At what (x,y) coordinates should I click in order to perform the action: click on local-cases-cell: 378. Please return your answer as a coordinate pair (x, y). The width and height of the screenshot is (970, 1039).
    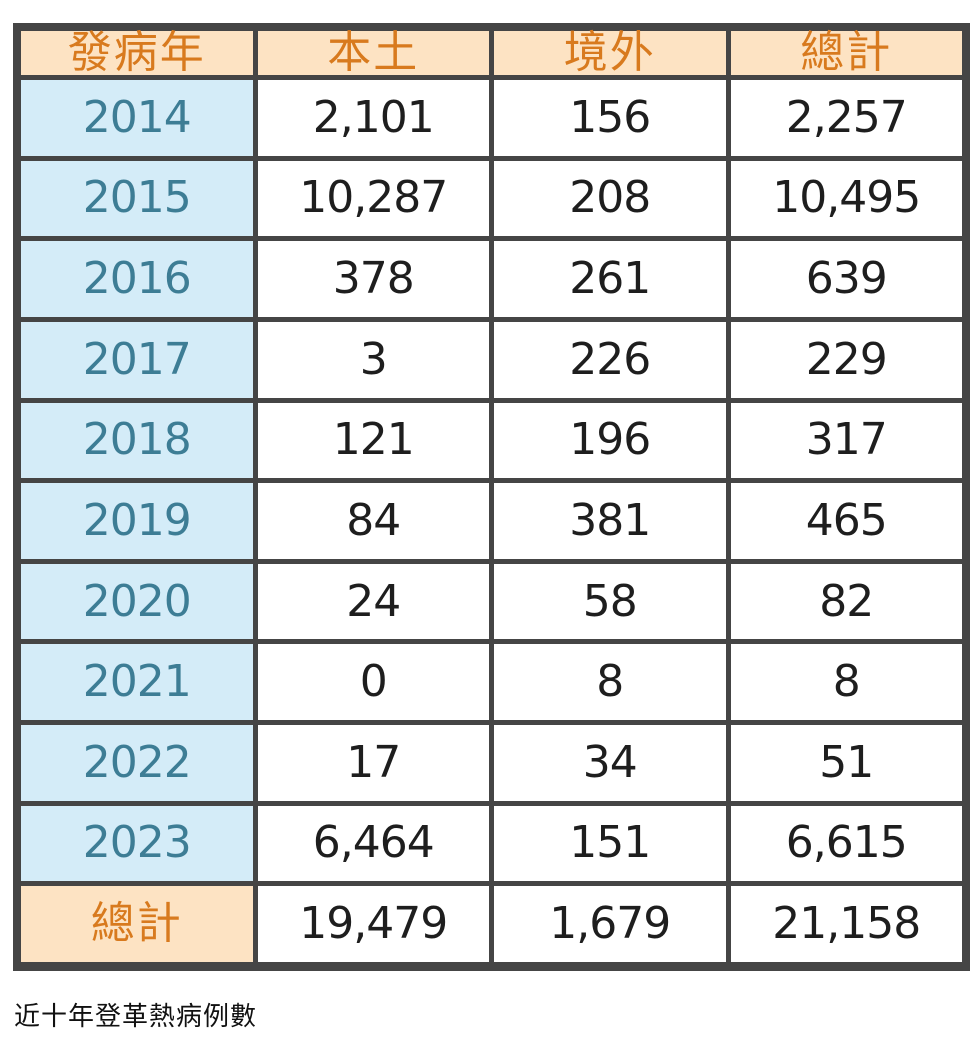
    Looking at the image, I should click on (373, 279).